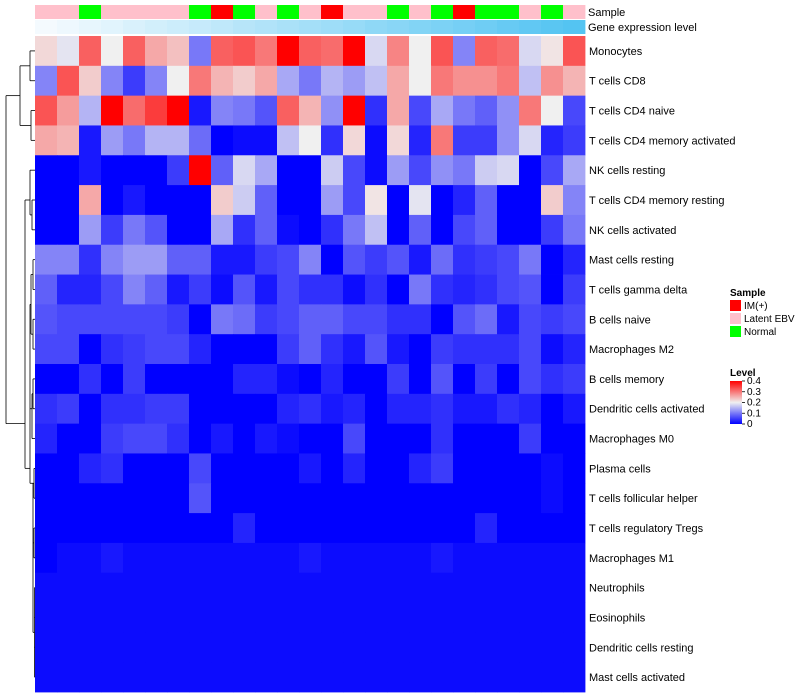 This screenshot has height=700, width=800. What do you see at coordinates (310, 12) in the screenshot?
I see `sample-annotation-bar` at bounding box center [310, 12].